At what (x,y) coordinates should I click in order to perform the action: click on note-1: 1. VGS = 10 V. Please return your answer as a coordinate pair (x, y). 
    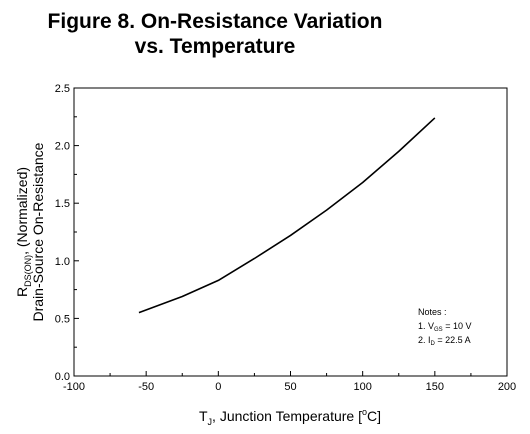
    Looking at the image, I should click on (444, 327).